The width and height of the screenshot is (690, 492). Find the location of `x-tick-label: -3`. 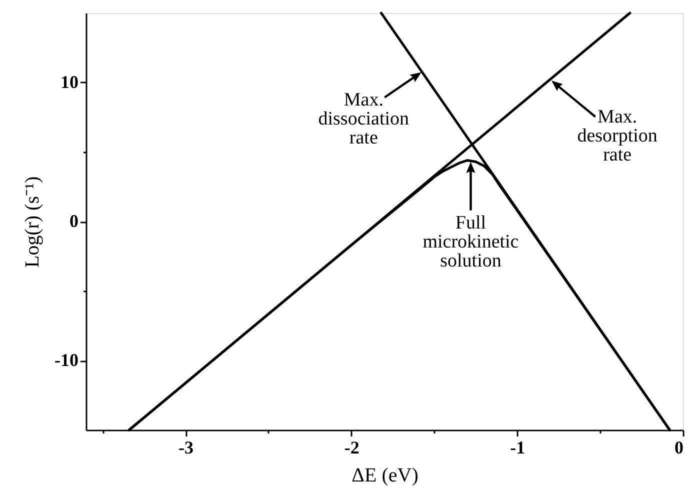

x-tick-label: -3 is located at coordinates (186, 448).